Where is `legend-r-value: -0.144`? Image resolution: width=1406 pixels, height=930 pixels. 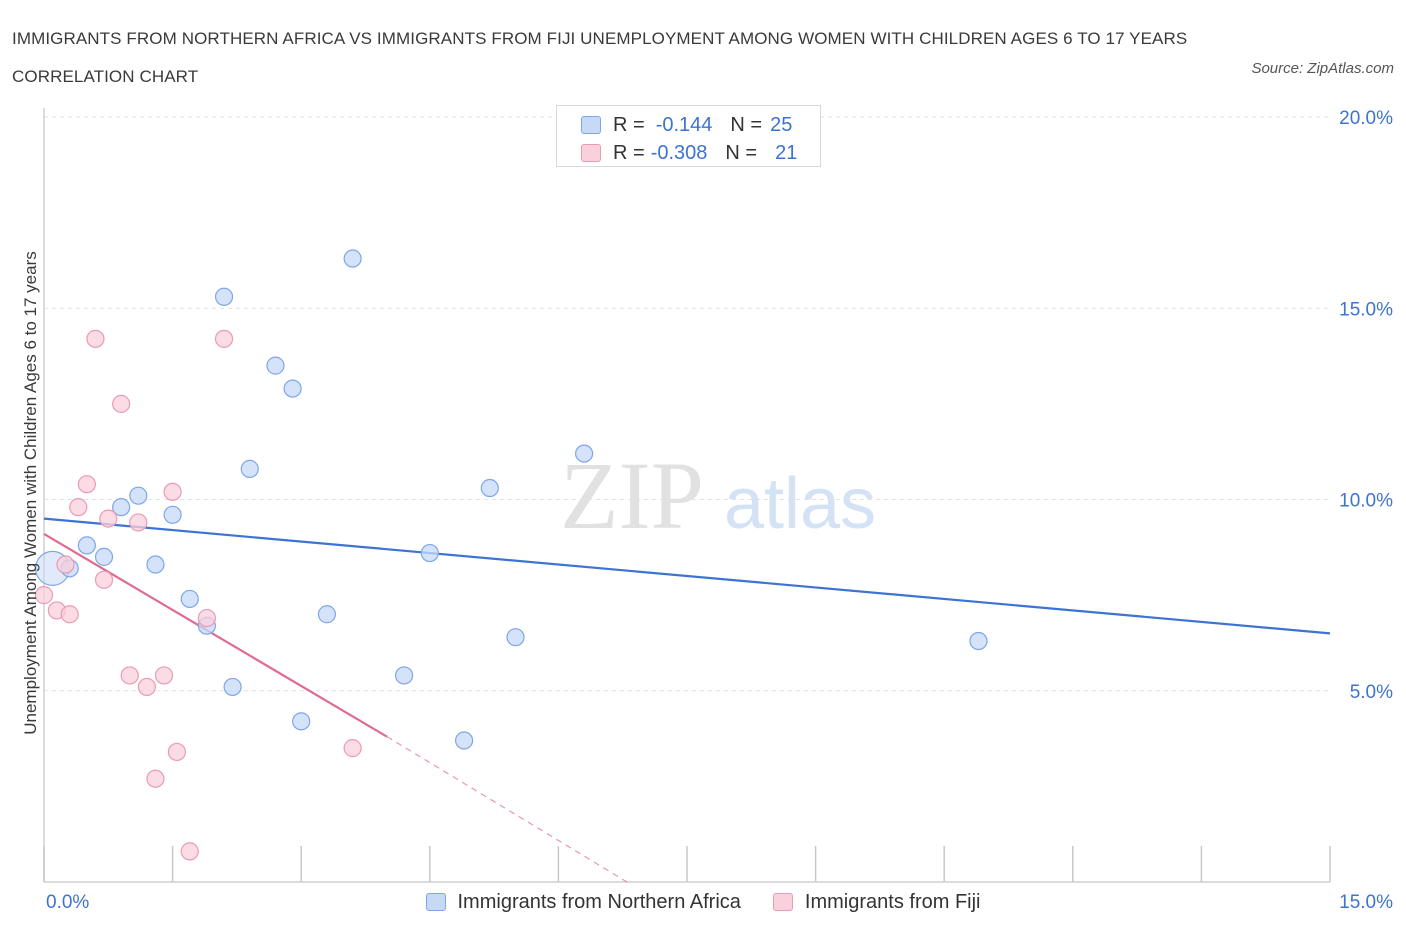
legend-r-value: -0.144 is located at coordinates (684, 124).